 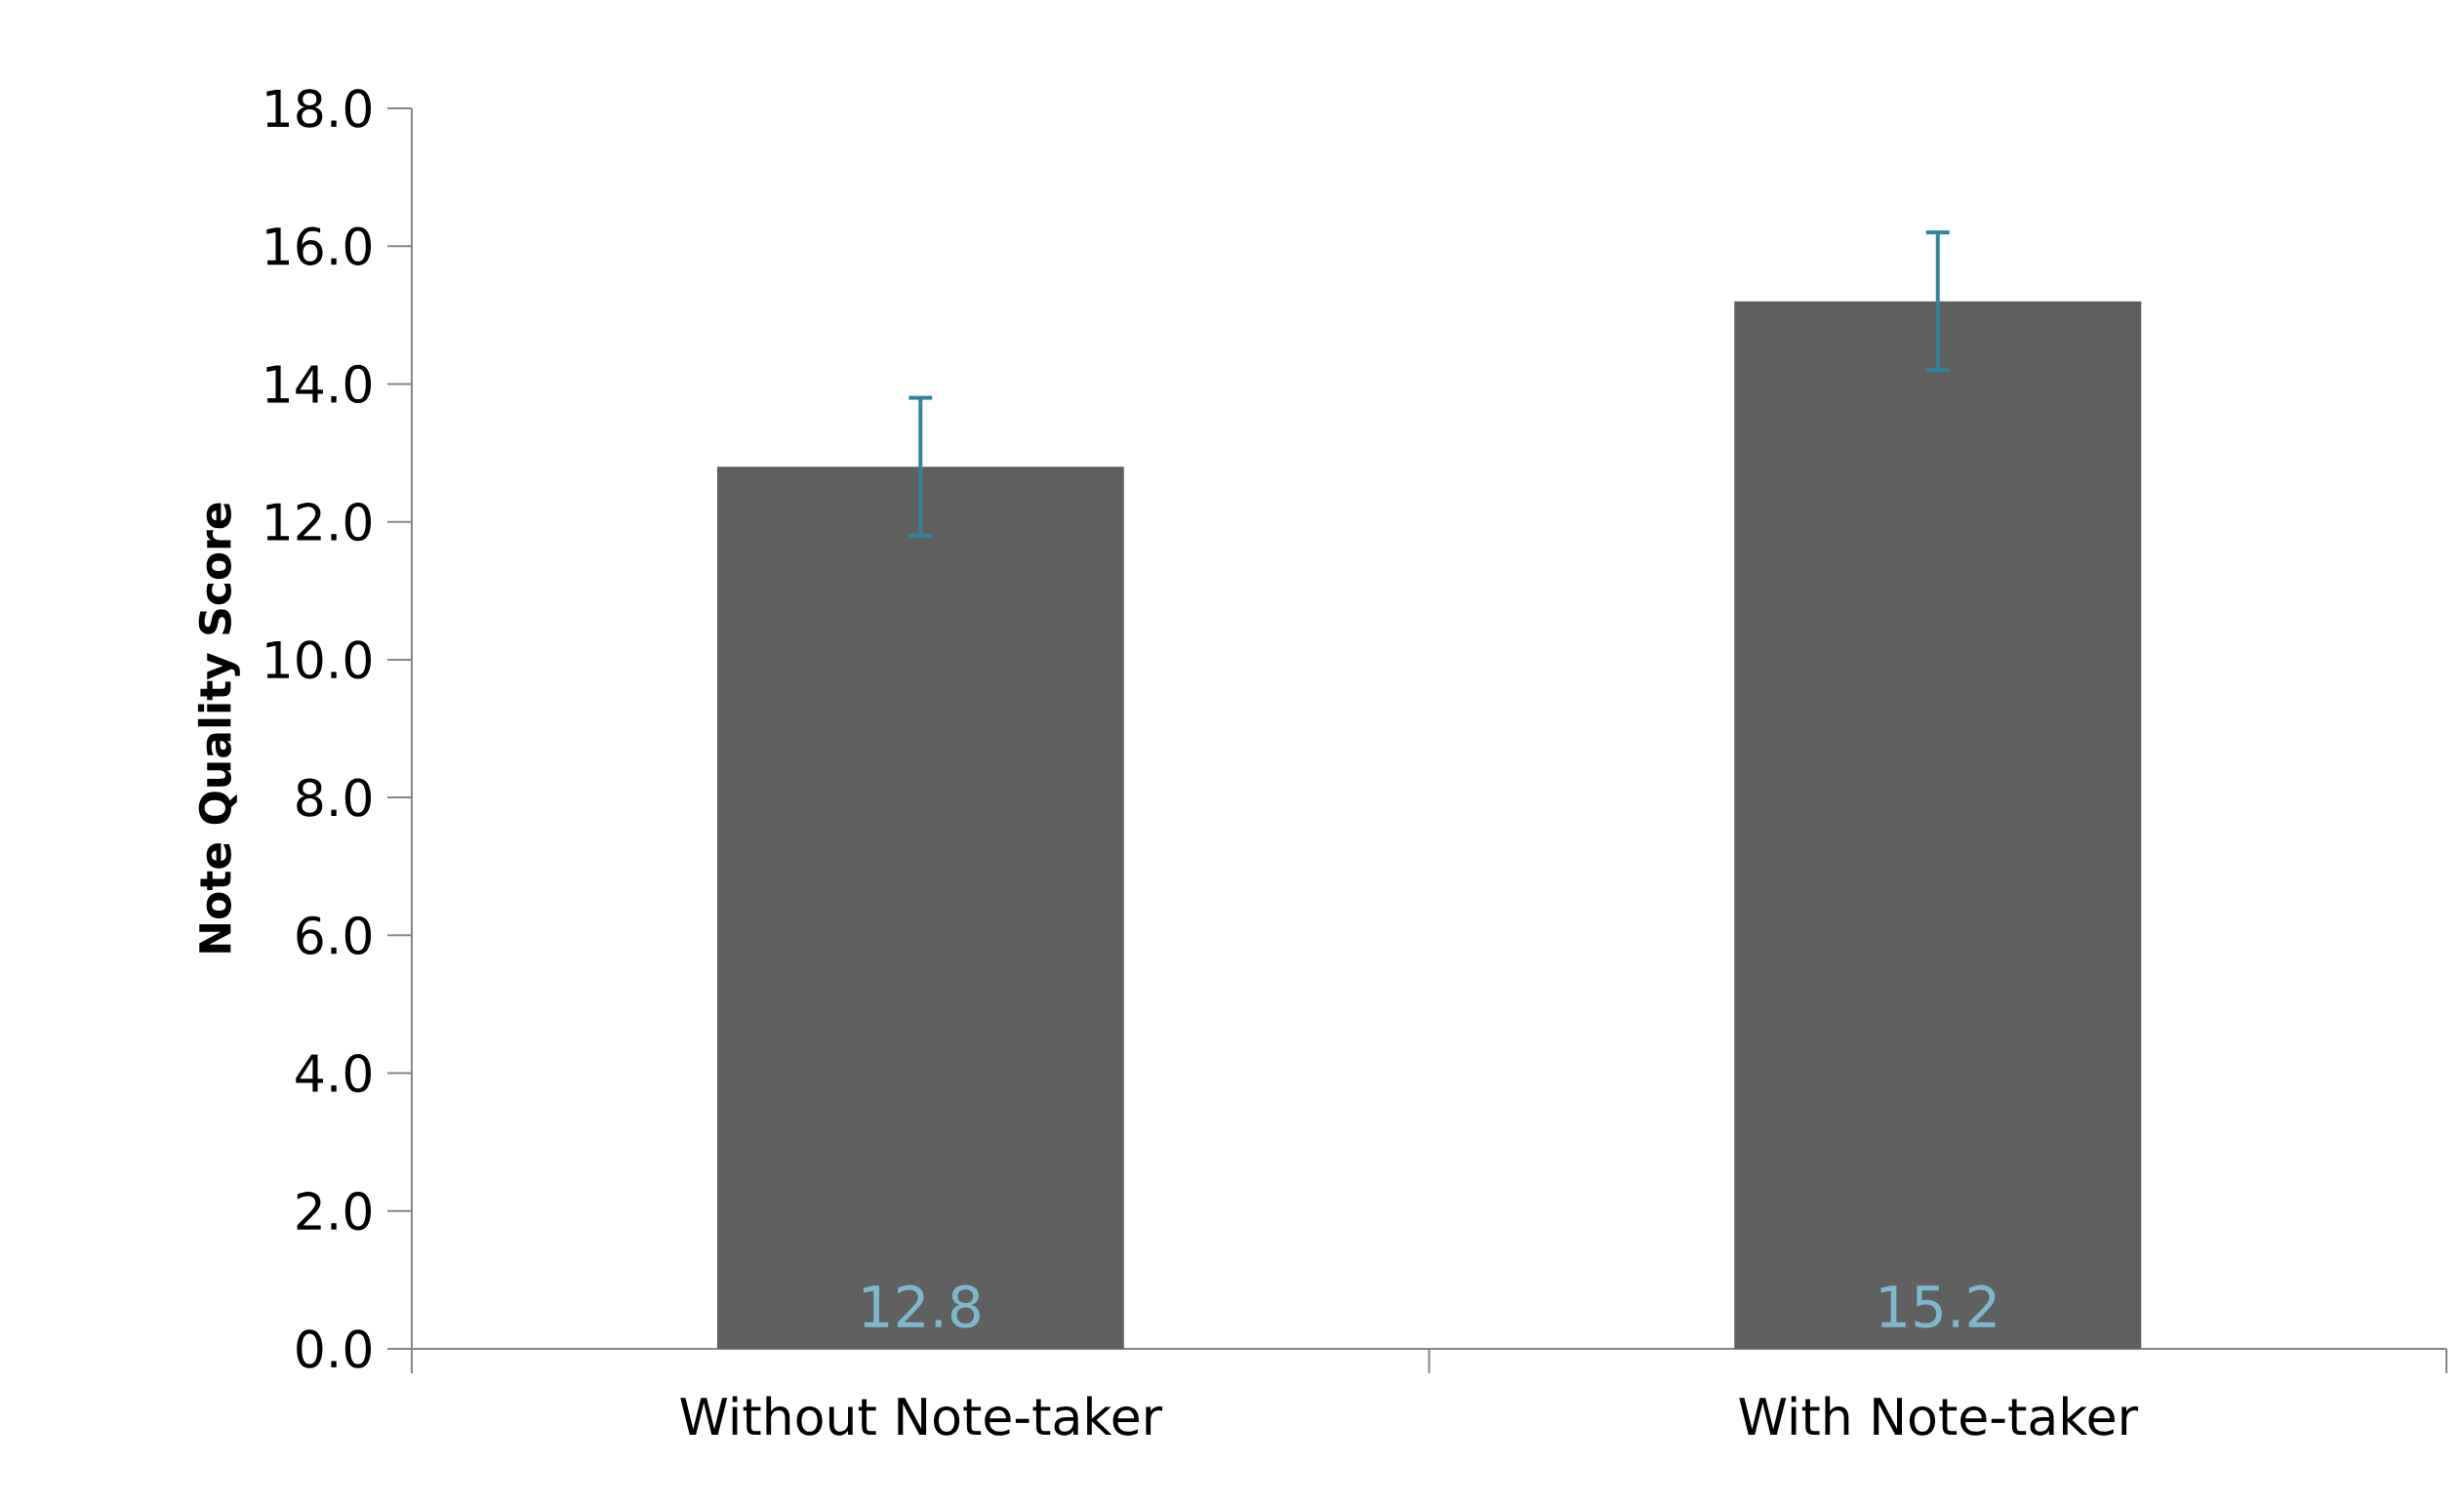 What do you see at coordinates (218, 728) in the screenshot?
I see `y-axis-title: Note Quality Score` at bounding box center [218, 728].